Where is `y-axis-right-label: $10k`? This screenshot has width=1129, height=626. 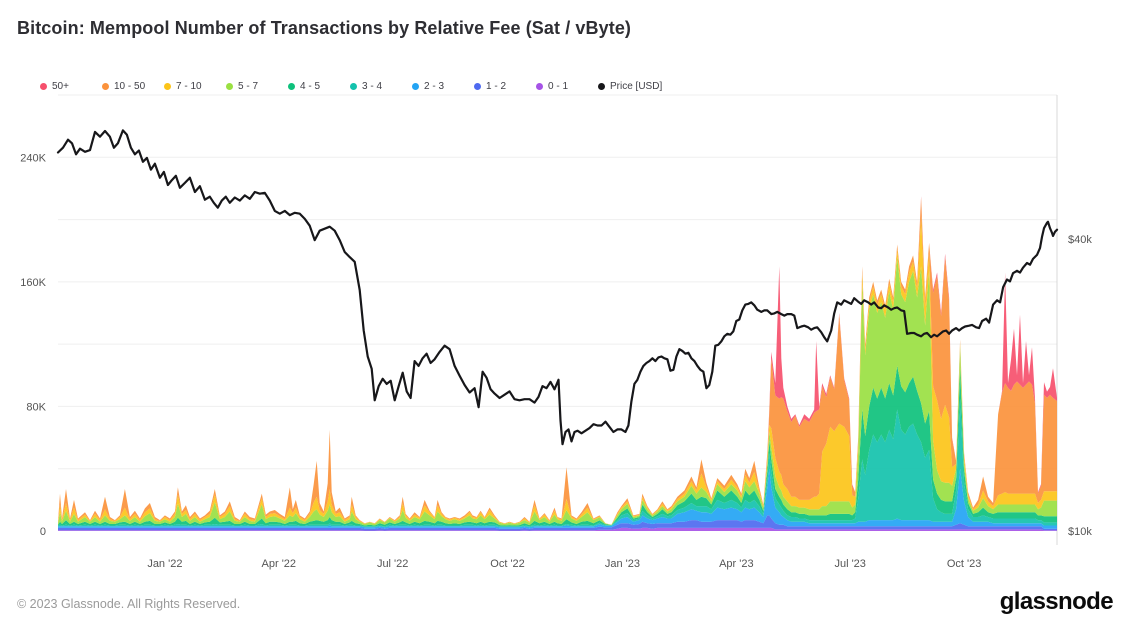
y-axis-right-label: $10k is located at coordinates (1080, 532).